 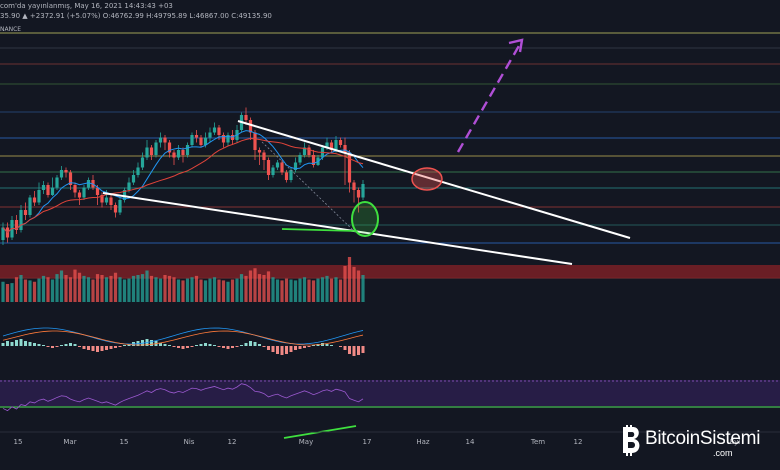 I want to click on bitcoin-logo-icon, so click(x=631, y=440).